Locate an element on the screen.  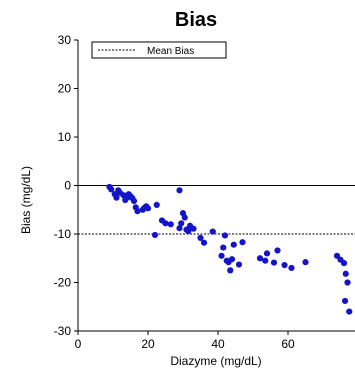
legend: Mean Bias is located at coordinates (159, 50).